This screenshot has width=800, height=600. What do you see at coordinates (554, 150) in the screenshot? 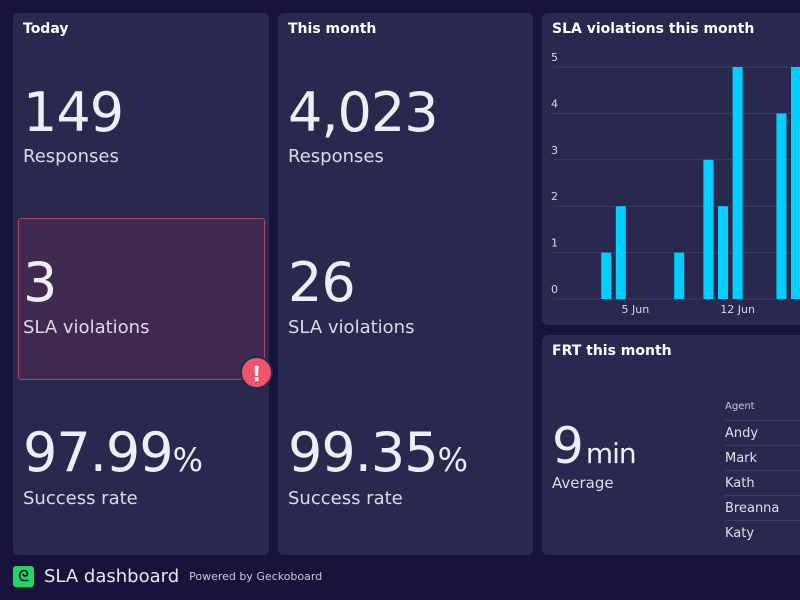
I see `y-tick-label: 3` at bounding box center [554, 150].